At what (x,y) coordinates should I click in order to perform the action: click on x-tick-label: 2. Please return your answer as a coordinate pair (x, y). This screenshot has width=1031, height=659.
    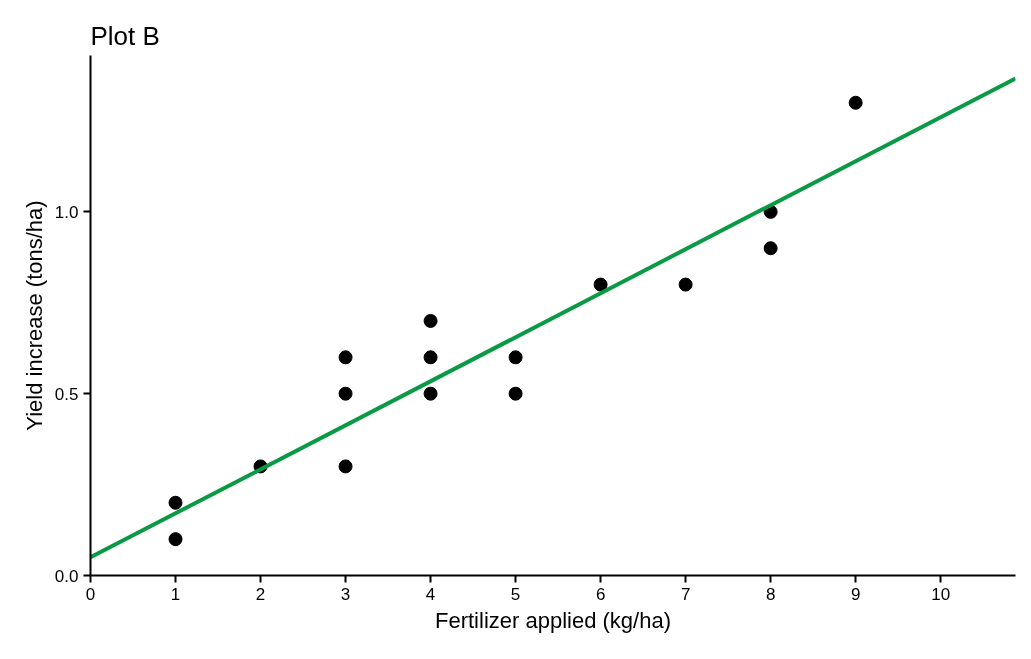
    Looking at the image, I should click on (260, 594).